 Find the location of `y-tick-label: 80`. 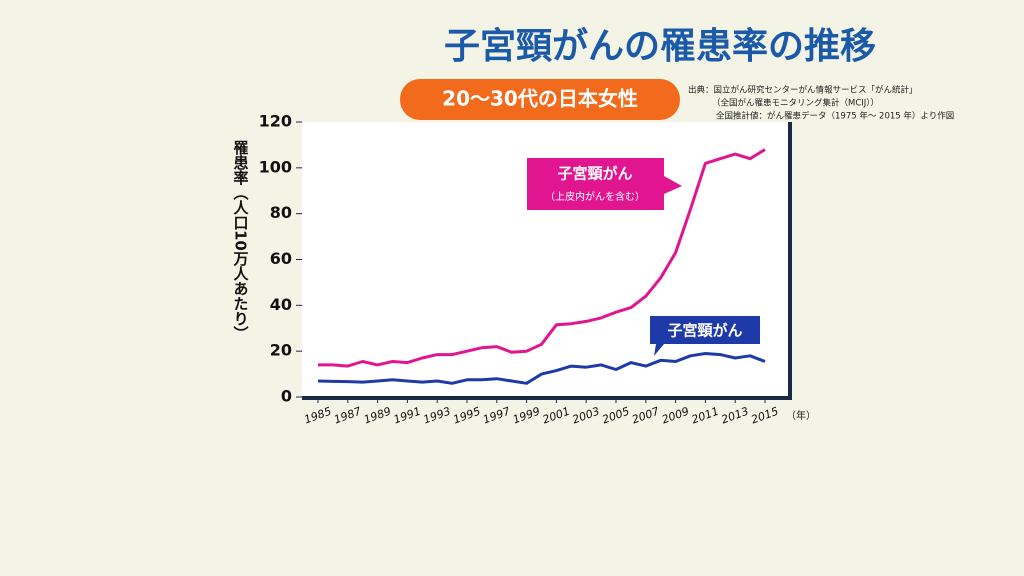

y-tick-label: 80 is located at coordinates (281, 212).